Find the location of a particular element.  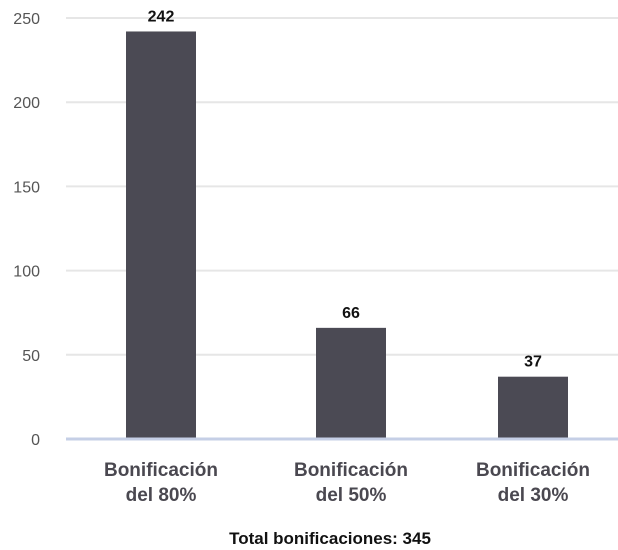

y-tick-label: 150 is located at coordinates (26, 187).